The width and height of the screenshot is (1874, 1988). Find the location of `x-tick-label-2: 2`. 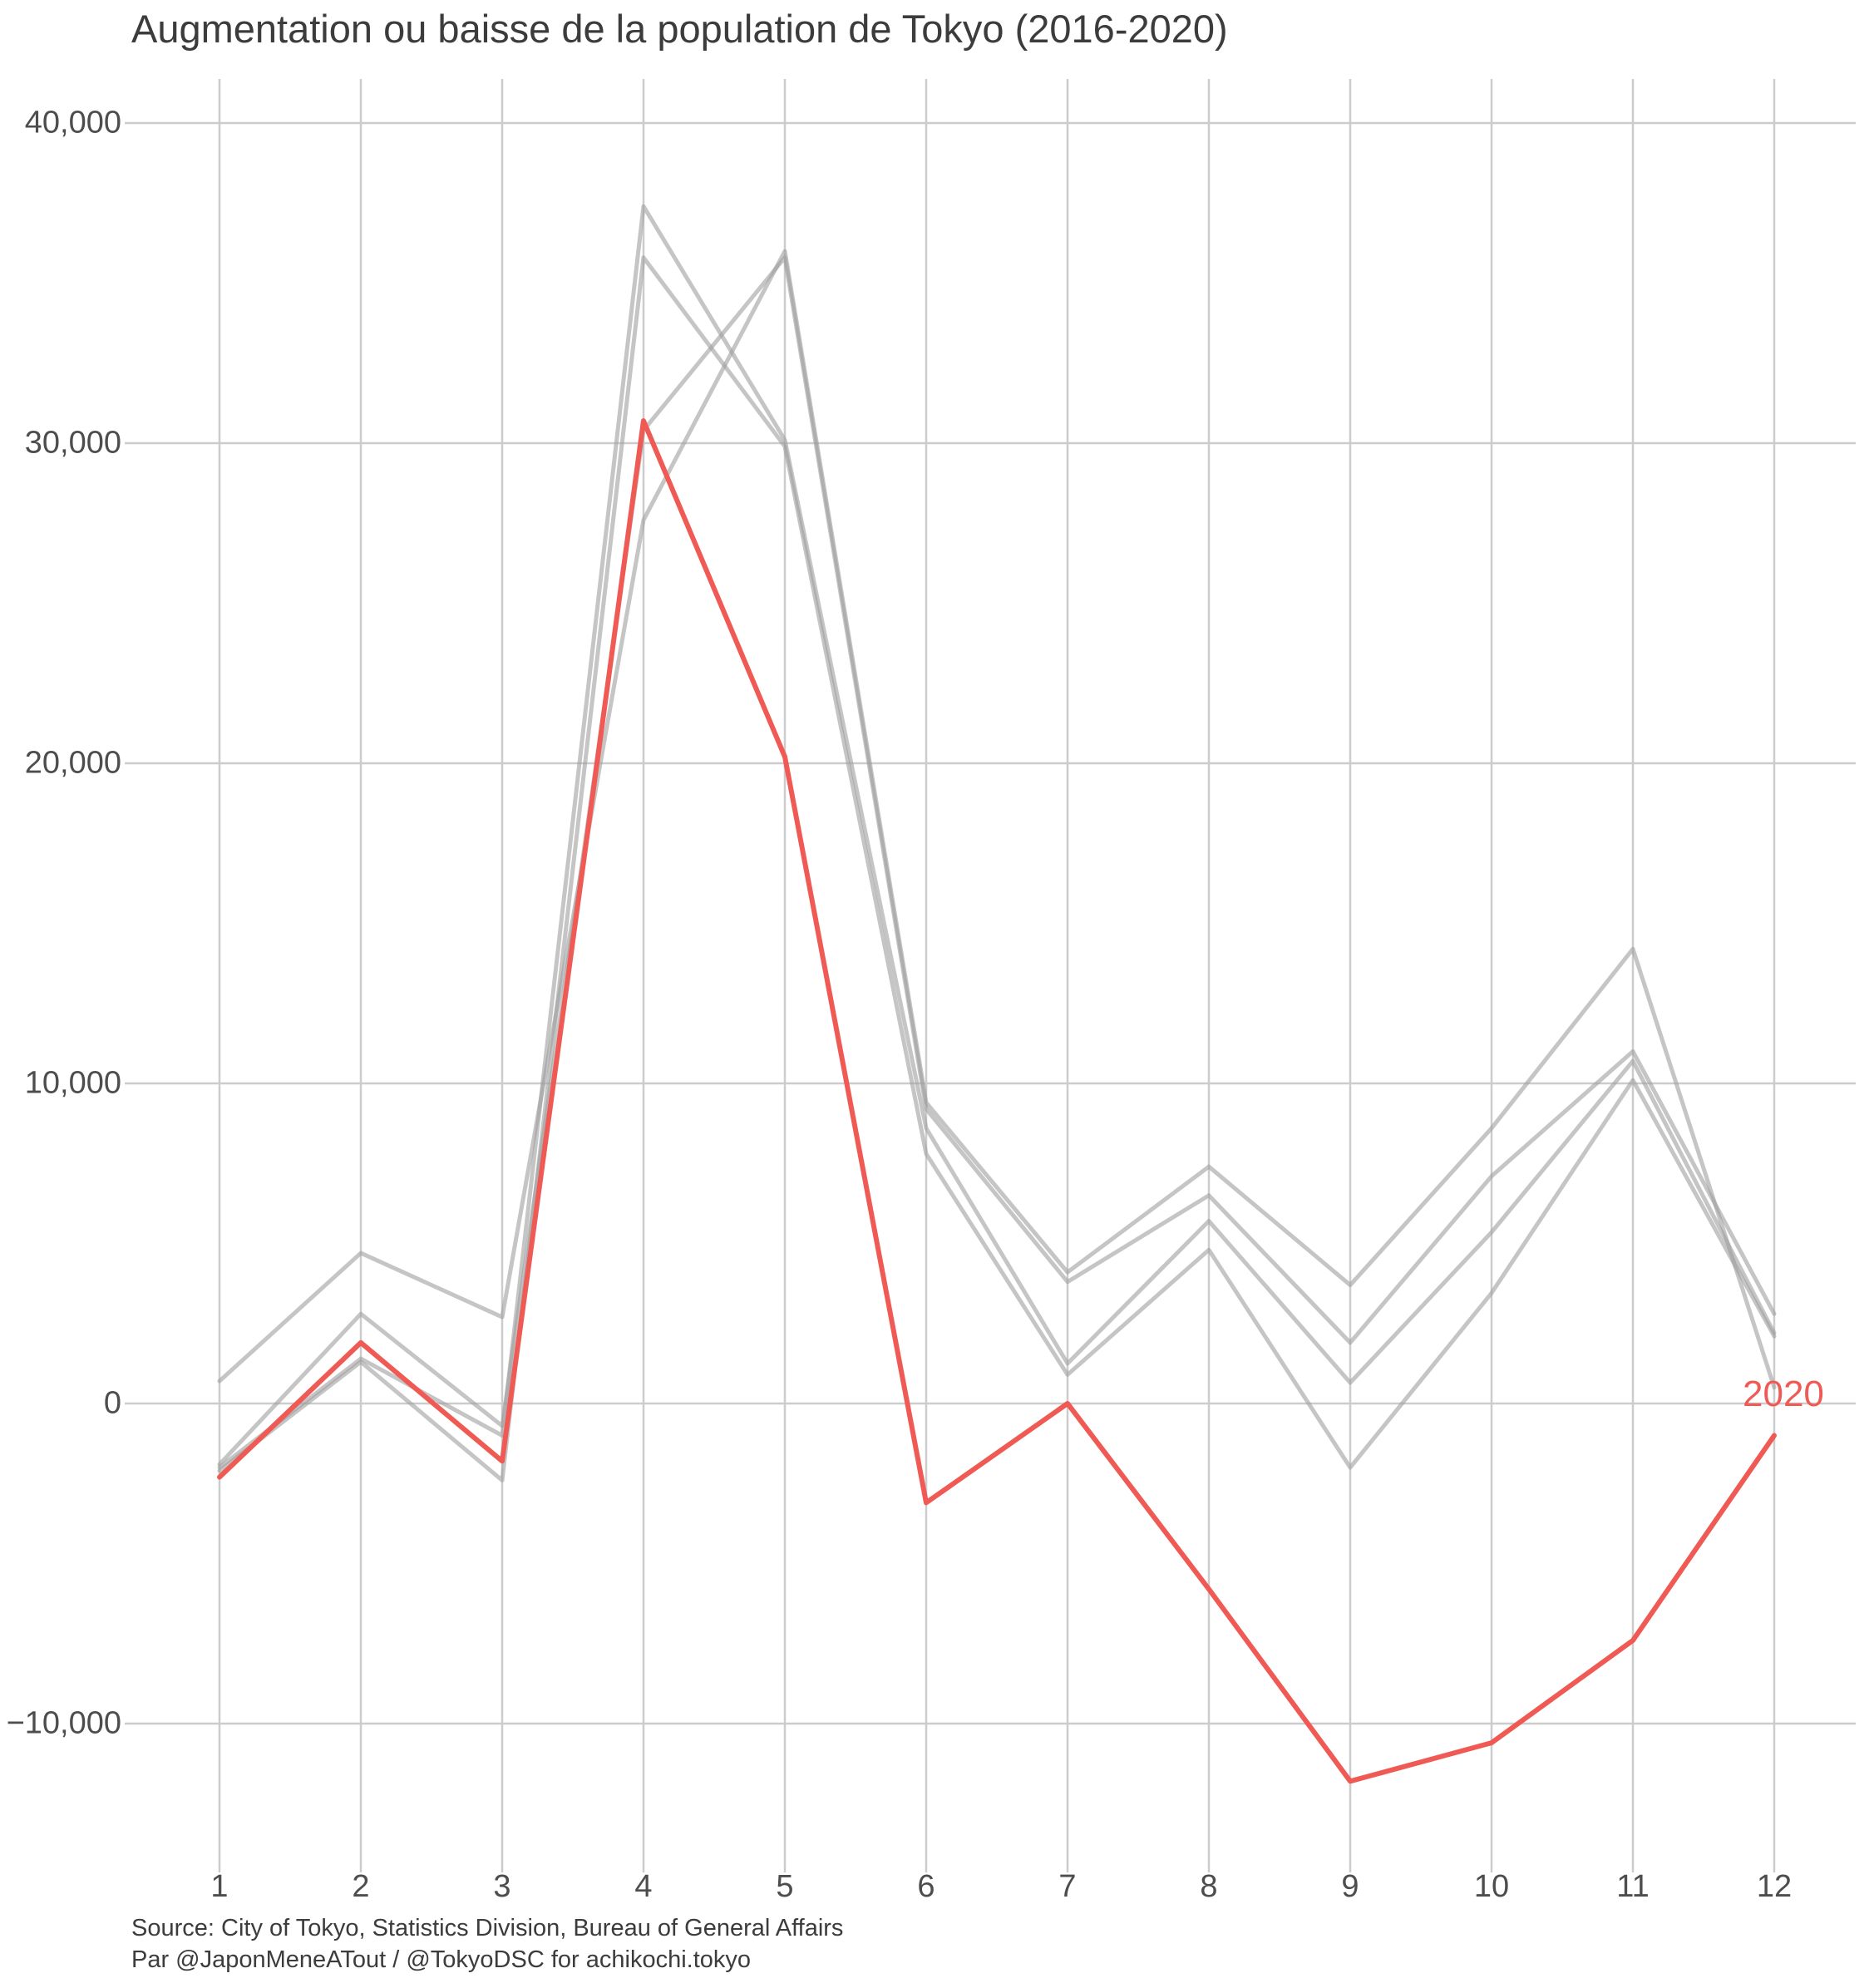

x-tick-label-2: 2 is located at coordinates (361, 1886).